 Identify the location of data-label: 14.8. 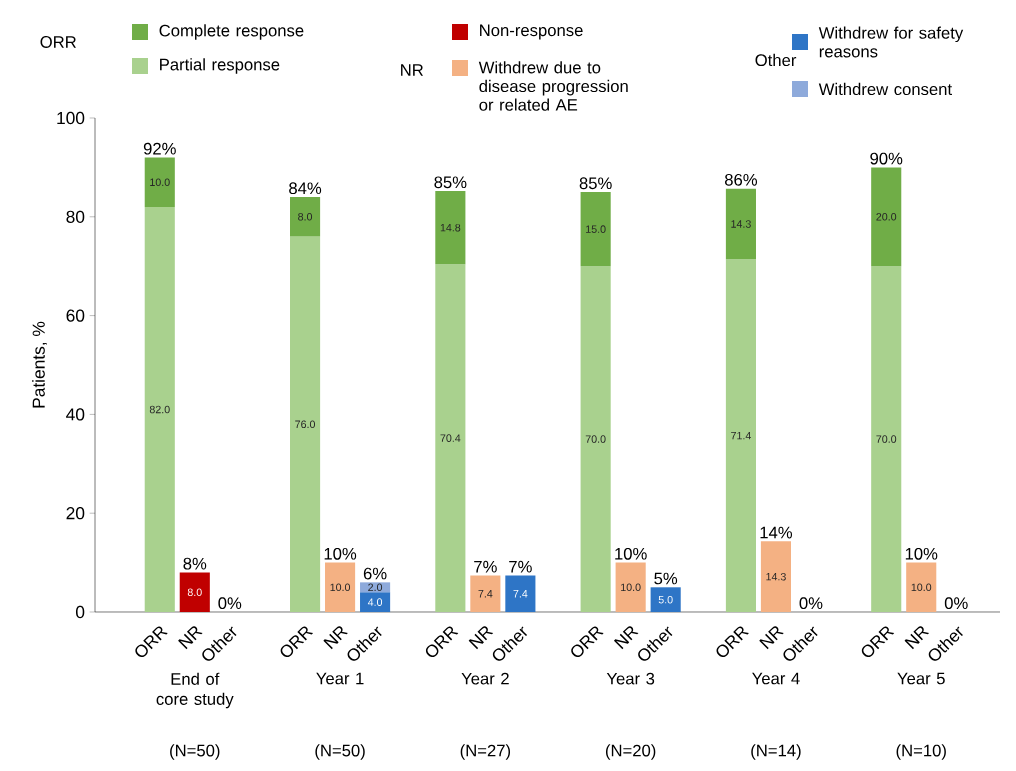
(450, 227).